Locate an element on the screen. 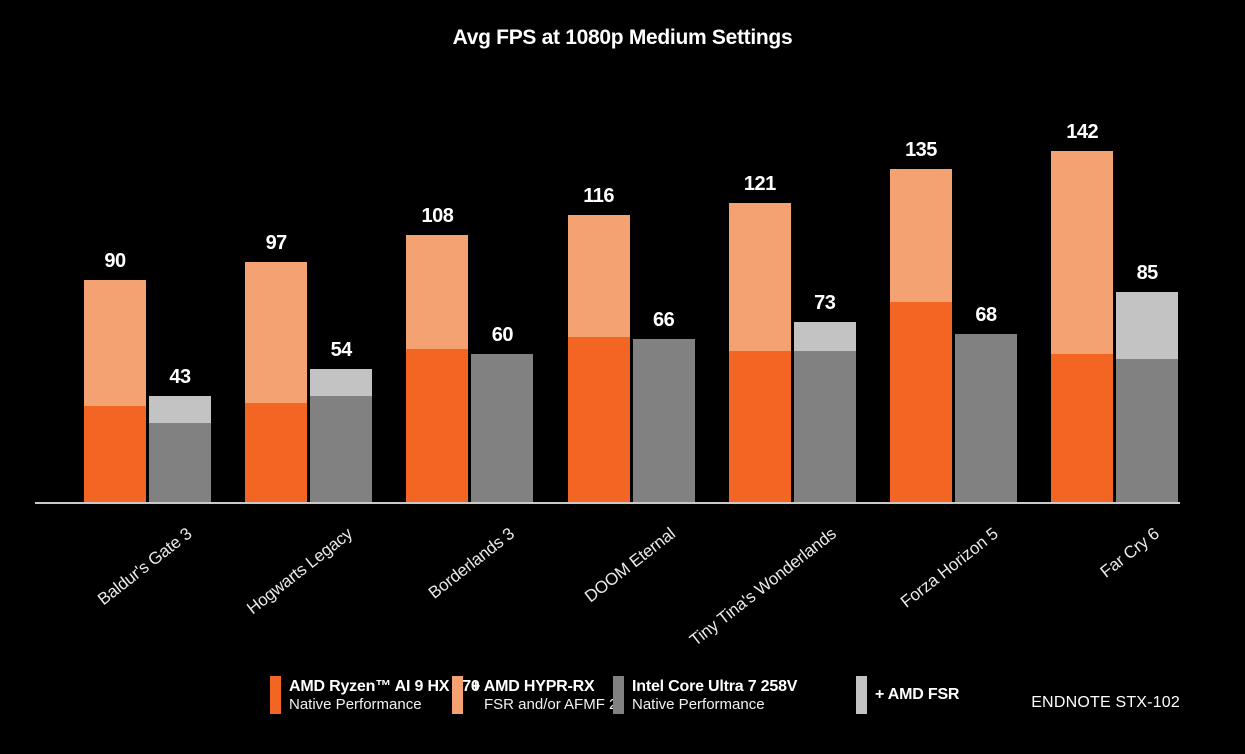 The height and width of the screenshot is (754, 1245). x-axis-label: DOOM Eternal is located at coordinates (630, 565).